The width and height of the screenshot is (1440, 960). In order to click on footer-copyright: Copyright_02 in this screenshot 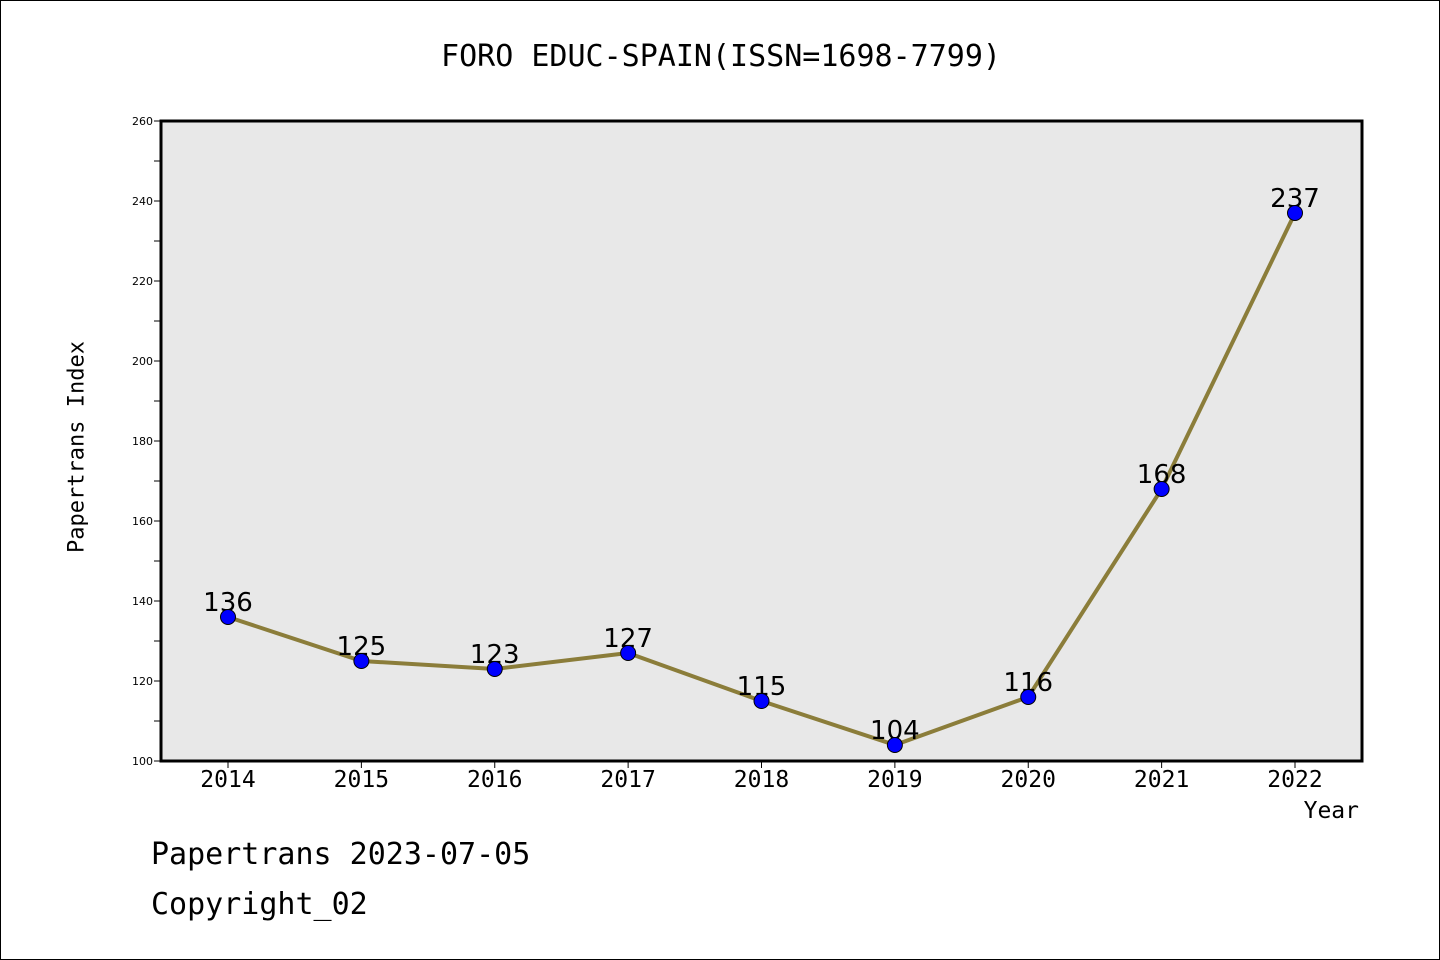, I will do `click(259, 904)`.